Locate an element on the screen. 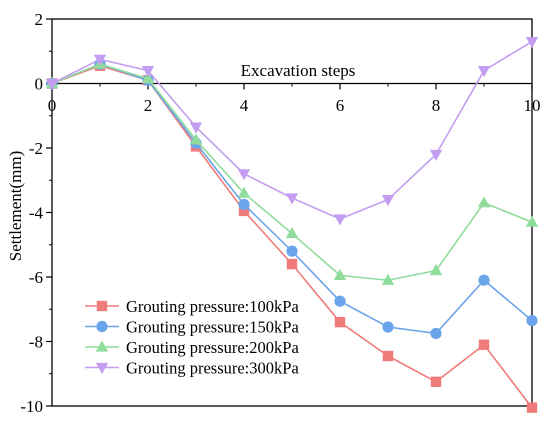 Image resolution: width=550 pixels, height=422 pixels. legend-label: Grouting pressure:300kPa is located at coordinates (212, 368).